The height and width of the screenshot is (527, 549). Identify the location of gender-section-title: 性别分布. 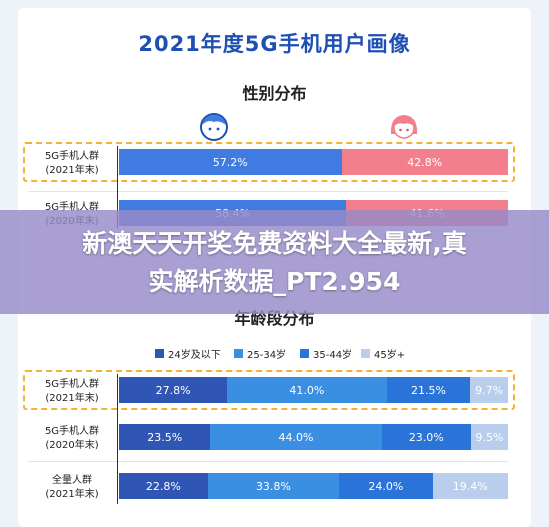
(274, 93).